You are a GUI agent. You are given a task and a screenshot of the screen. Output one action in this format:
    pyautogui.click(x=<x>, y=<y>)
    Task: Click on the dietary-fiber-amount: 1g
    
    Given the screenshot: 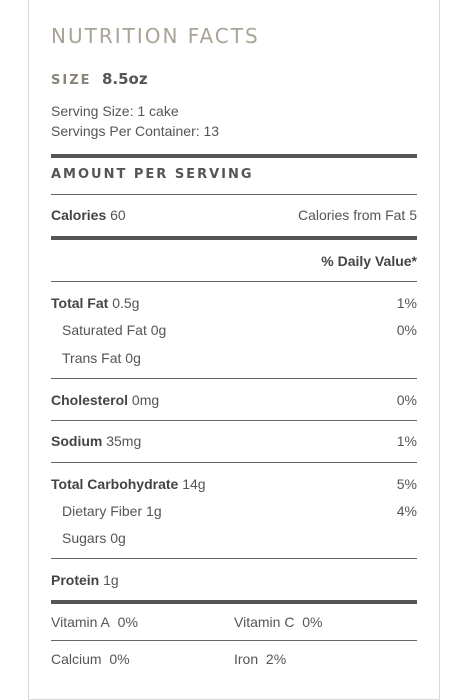 What is the action you would take?
    pyautogui.click(x=154, y=511)
    